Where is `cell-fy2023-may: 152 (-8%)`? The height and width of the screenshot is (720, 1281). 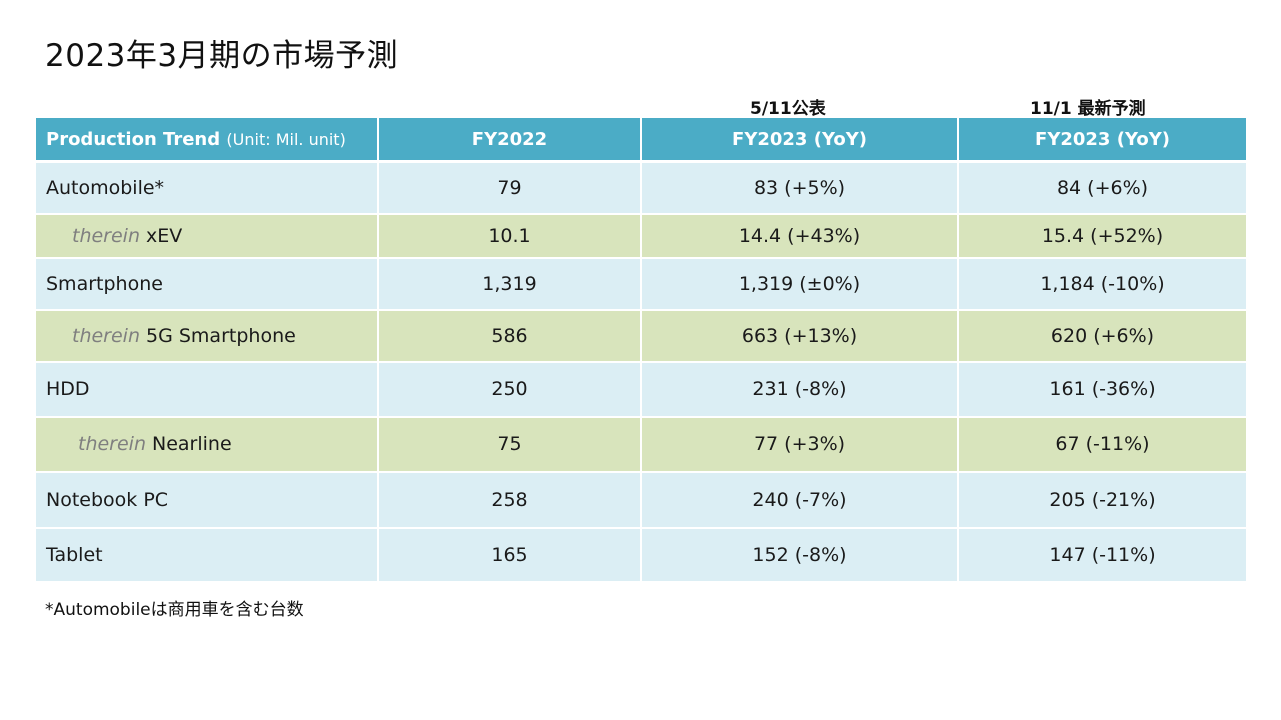 cell-fy2023-may: 152 (-8%) is located at coordinates (800, 555).